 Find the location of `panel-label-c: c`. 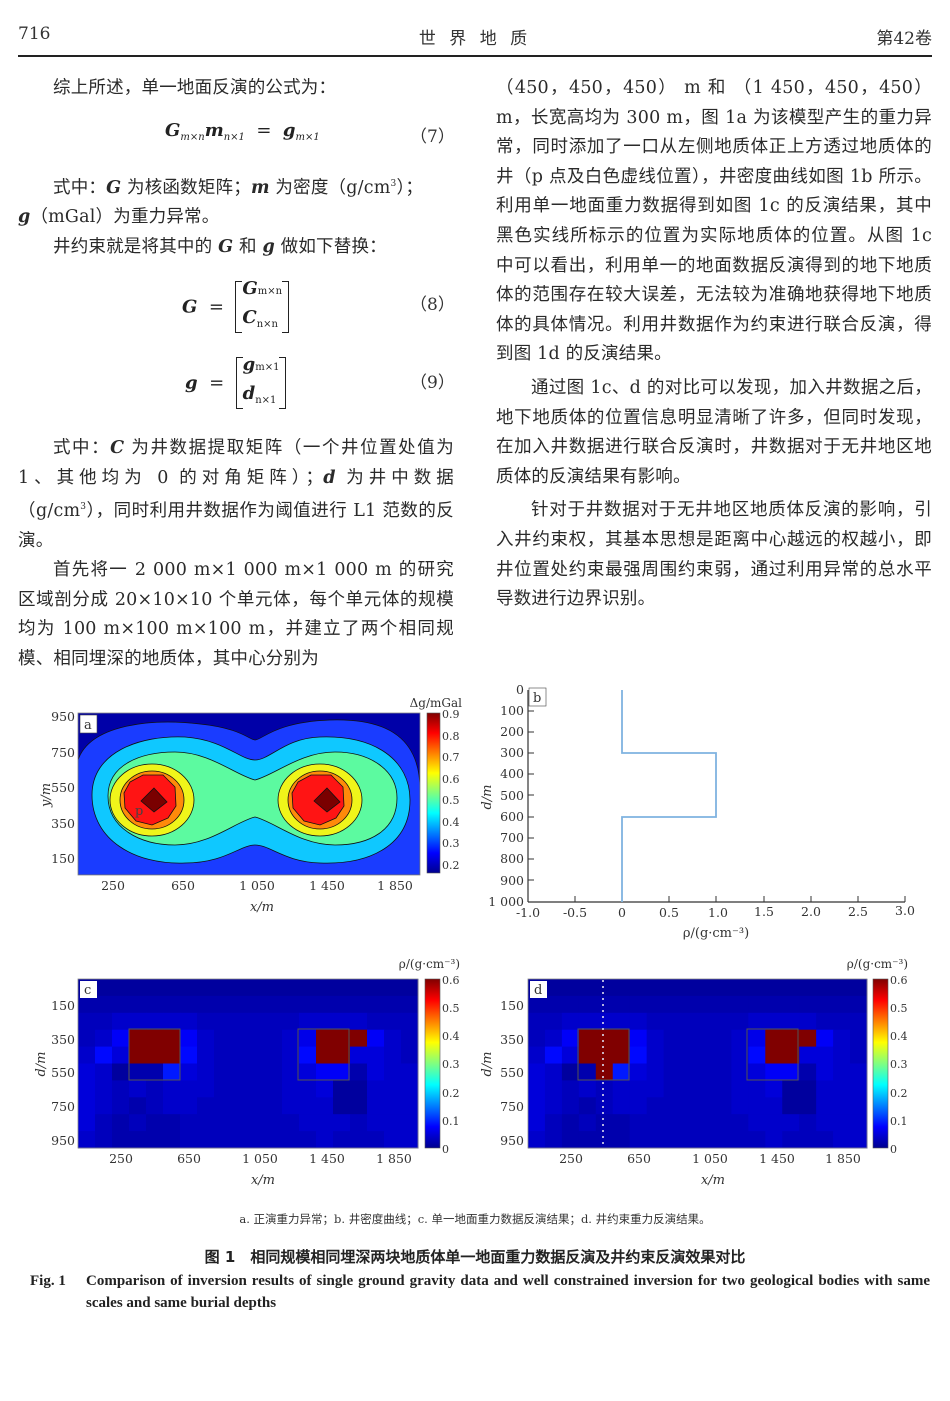

panel-label-c: c is located at coordinates (87, 990).